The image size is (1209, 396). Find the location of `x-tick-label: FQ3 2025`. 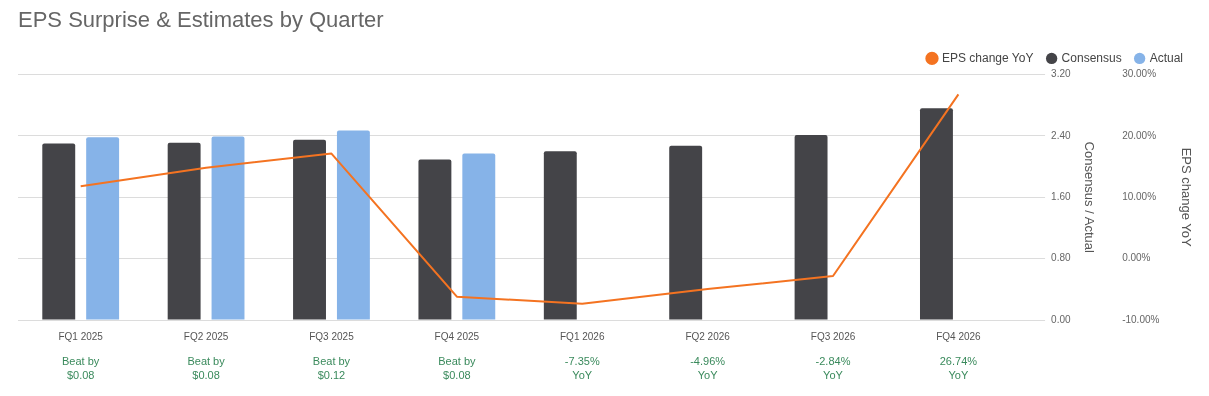

x-tick-label: FQ3 2025 is located at coordinates (332, 336).